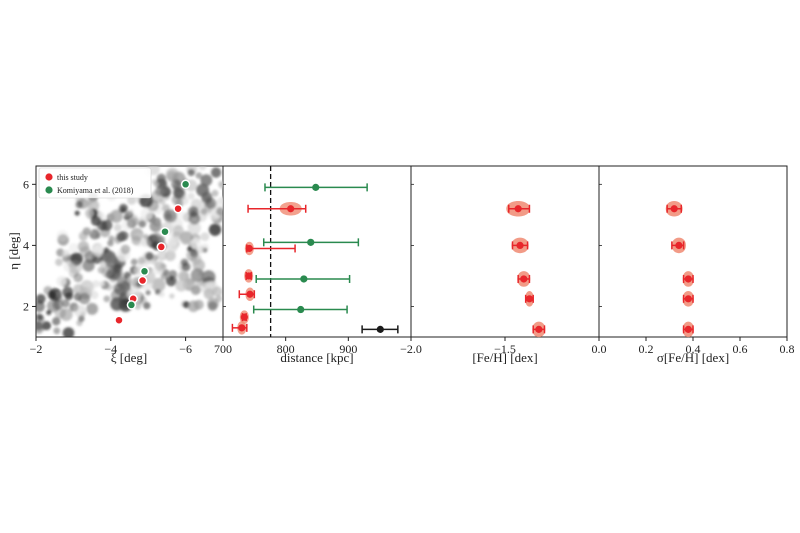  Describe the element at coordinates (72, 177) in the screenshot. I see `legend-label-this-study: this study` at that location.